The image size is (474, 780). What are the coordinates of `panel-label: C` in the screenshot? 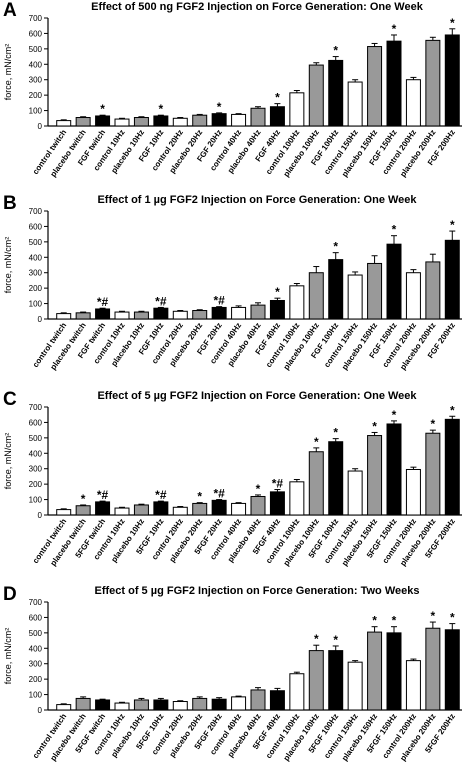 It's located at (10, 399).